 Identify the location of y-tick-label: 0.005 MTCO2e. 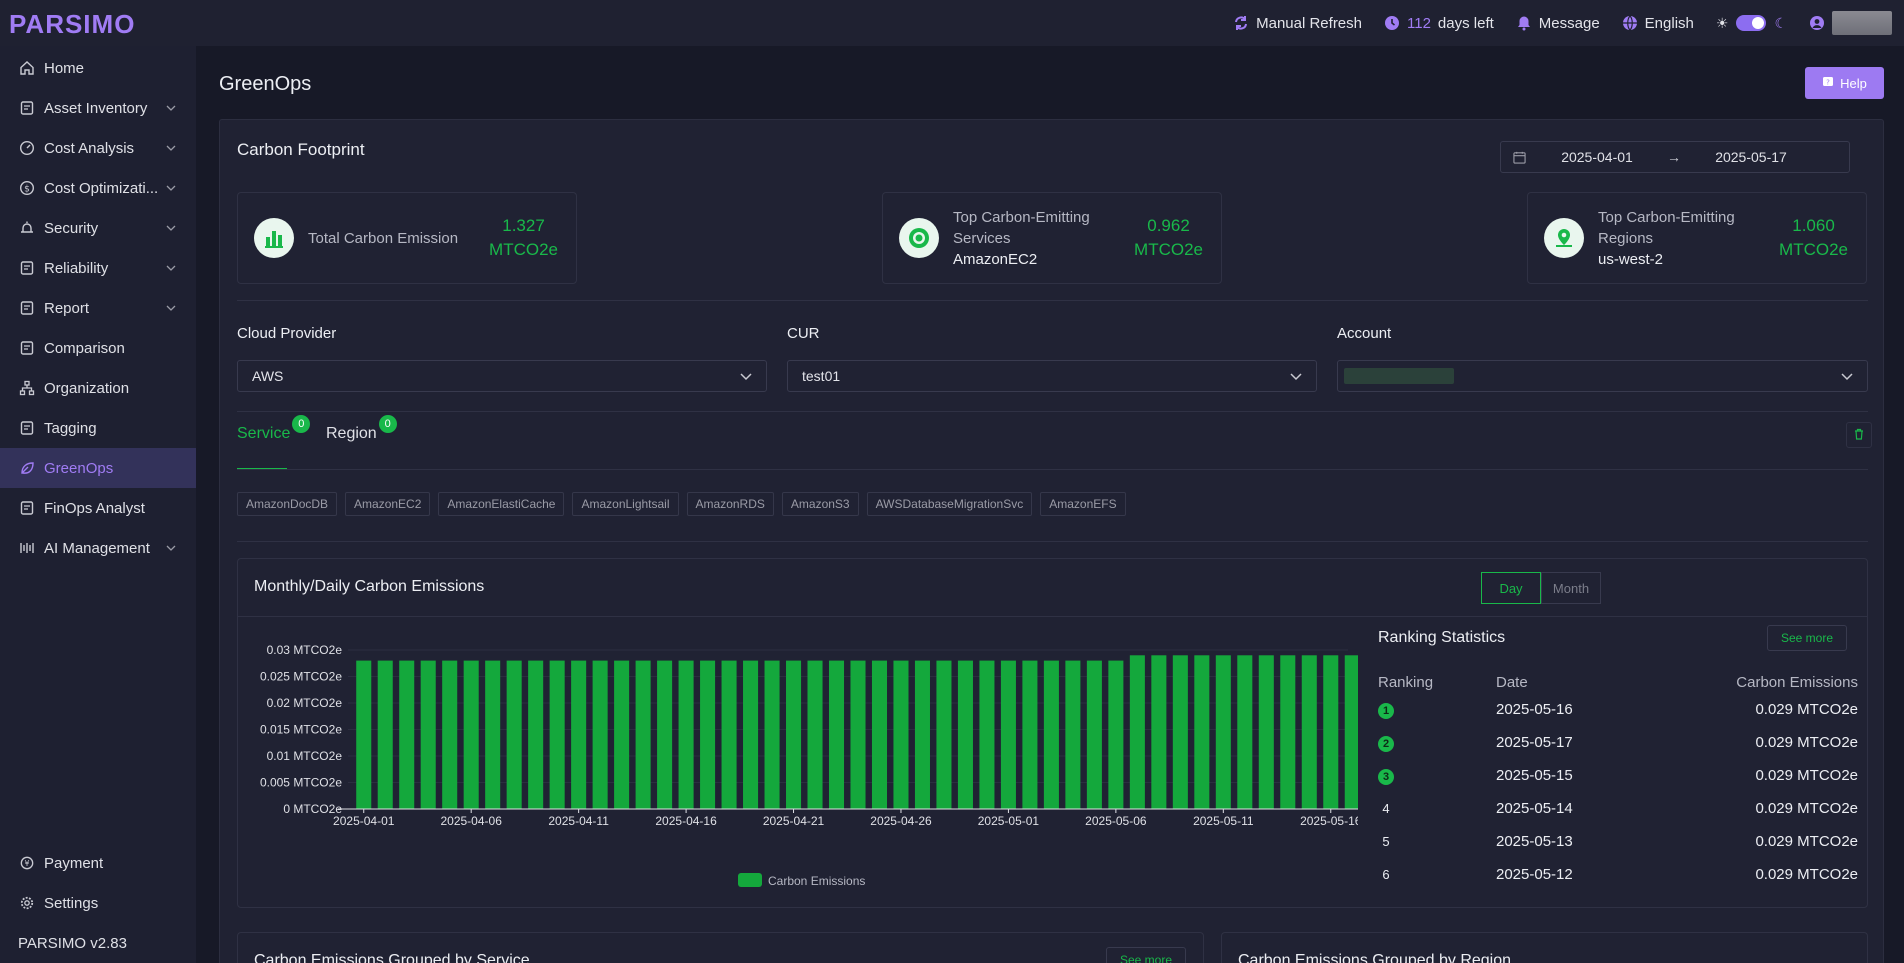
(301, 783).